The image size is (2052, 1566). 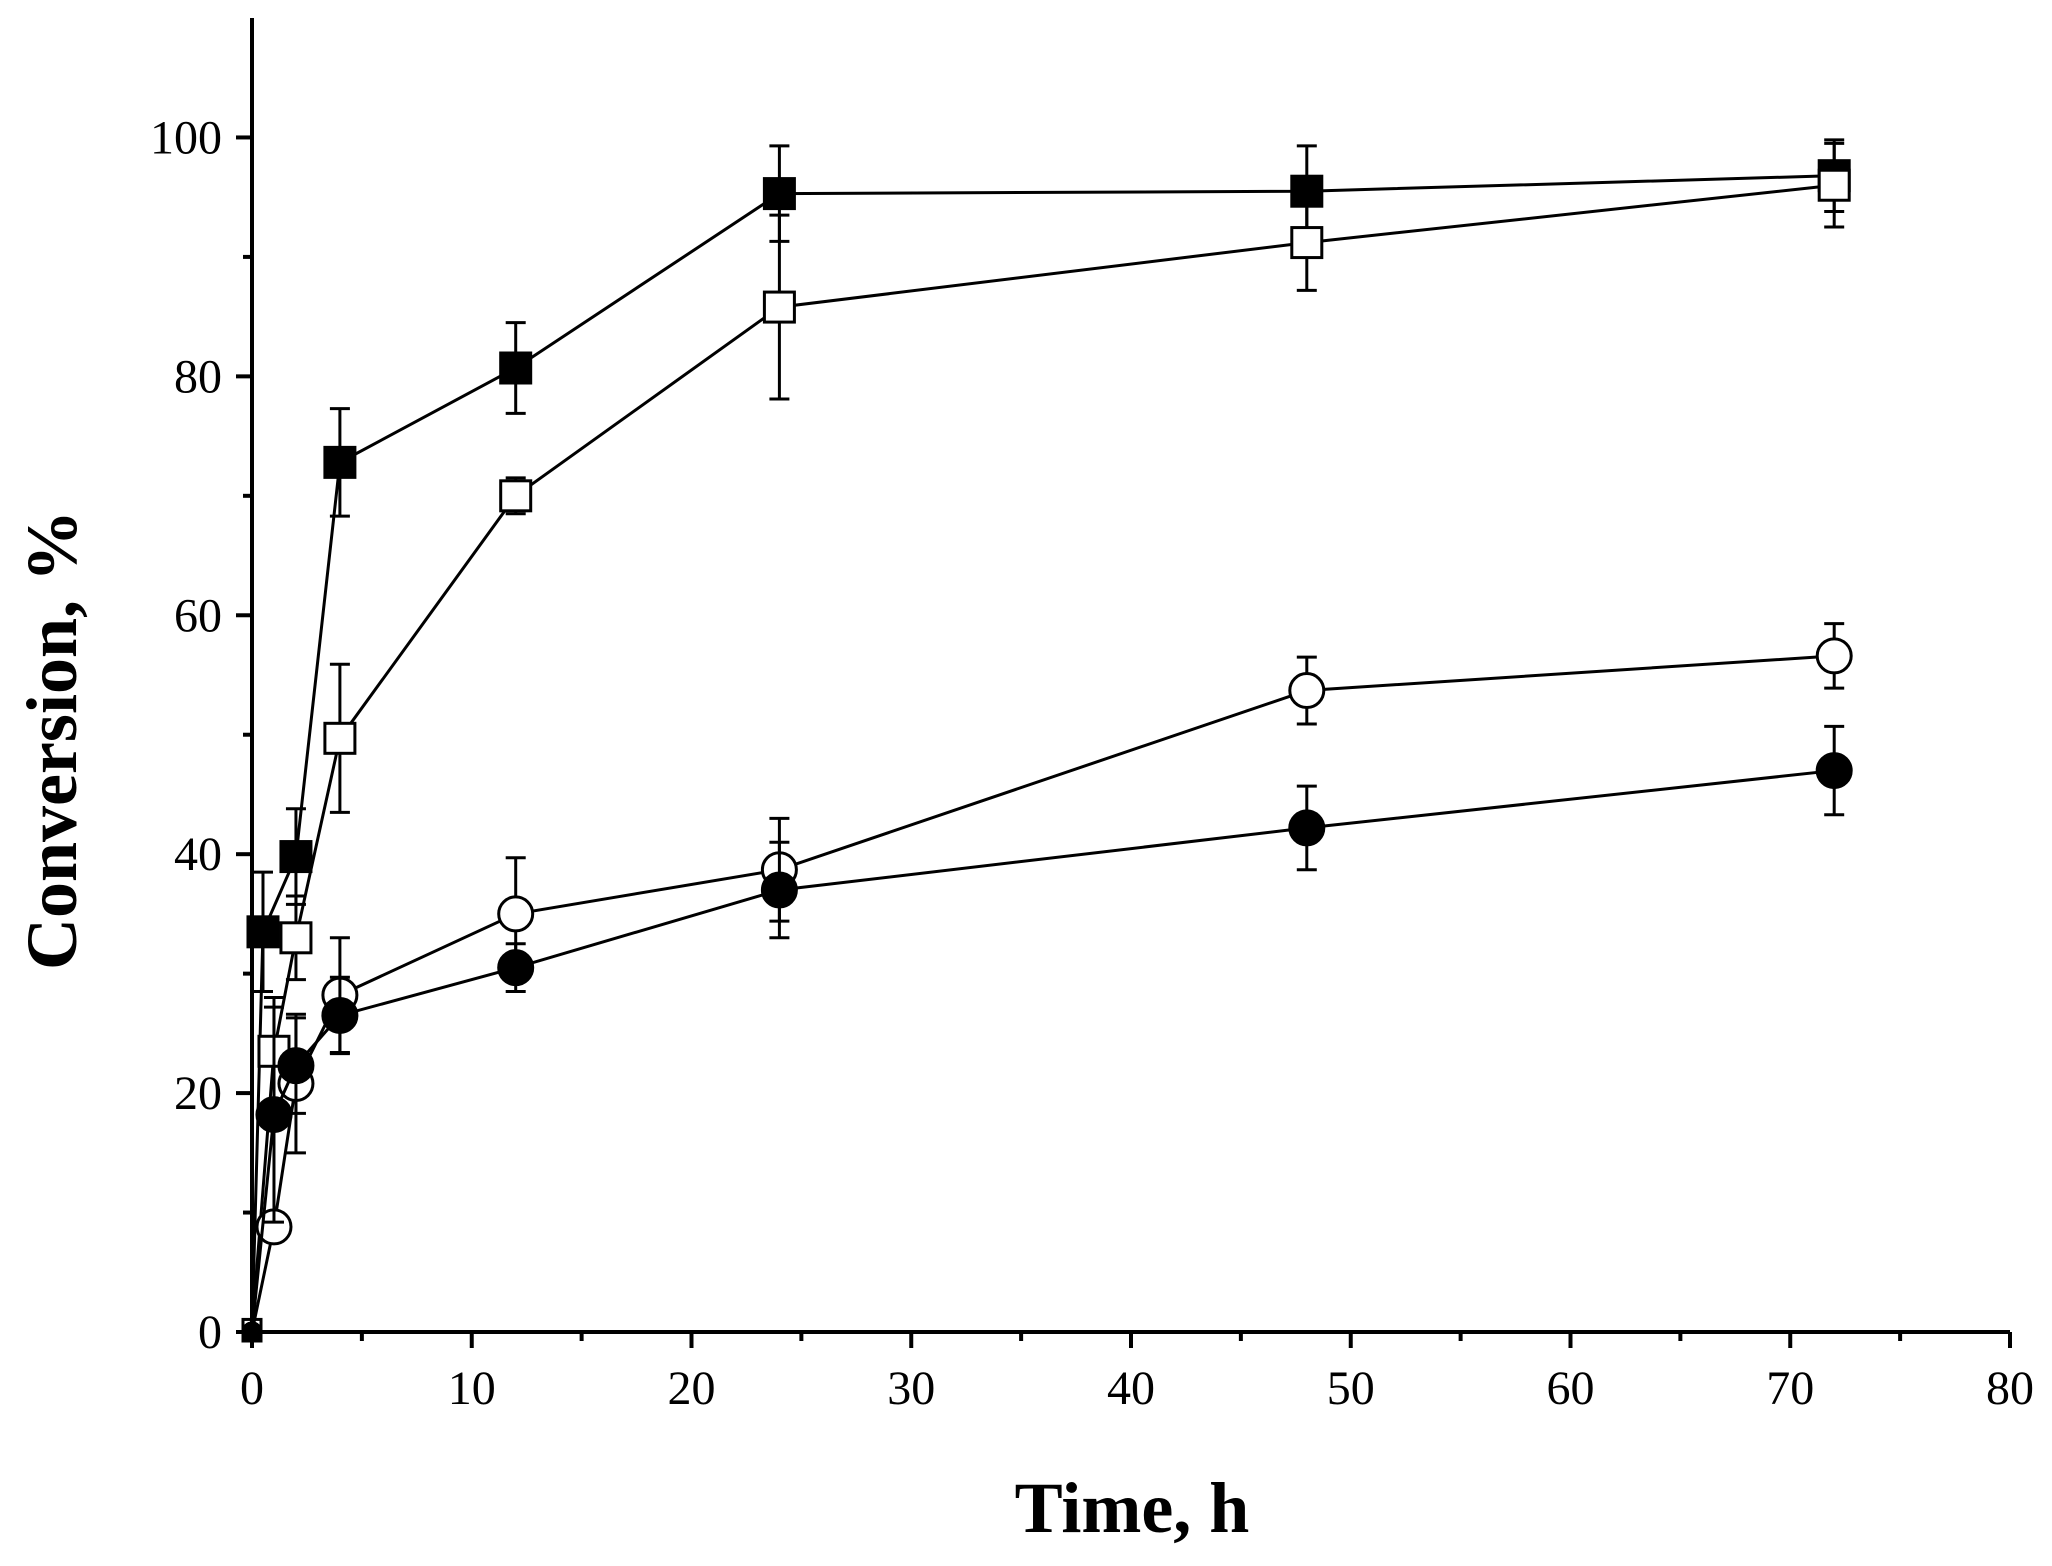 I want to click on y-tick-label: 40, so click(x=198, y=854).